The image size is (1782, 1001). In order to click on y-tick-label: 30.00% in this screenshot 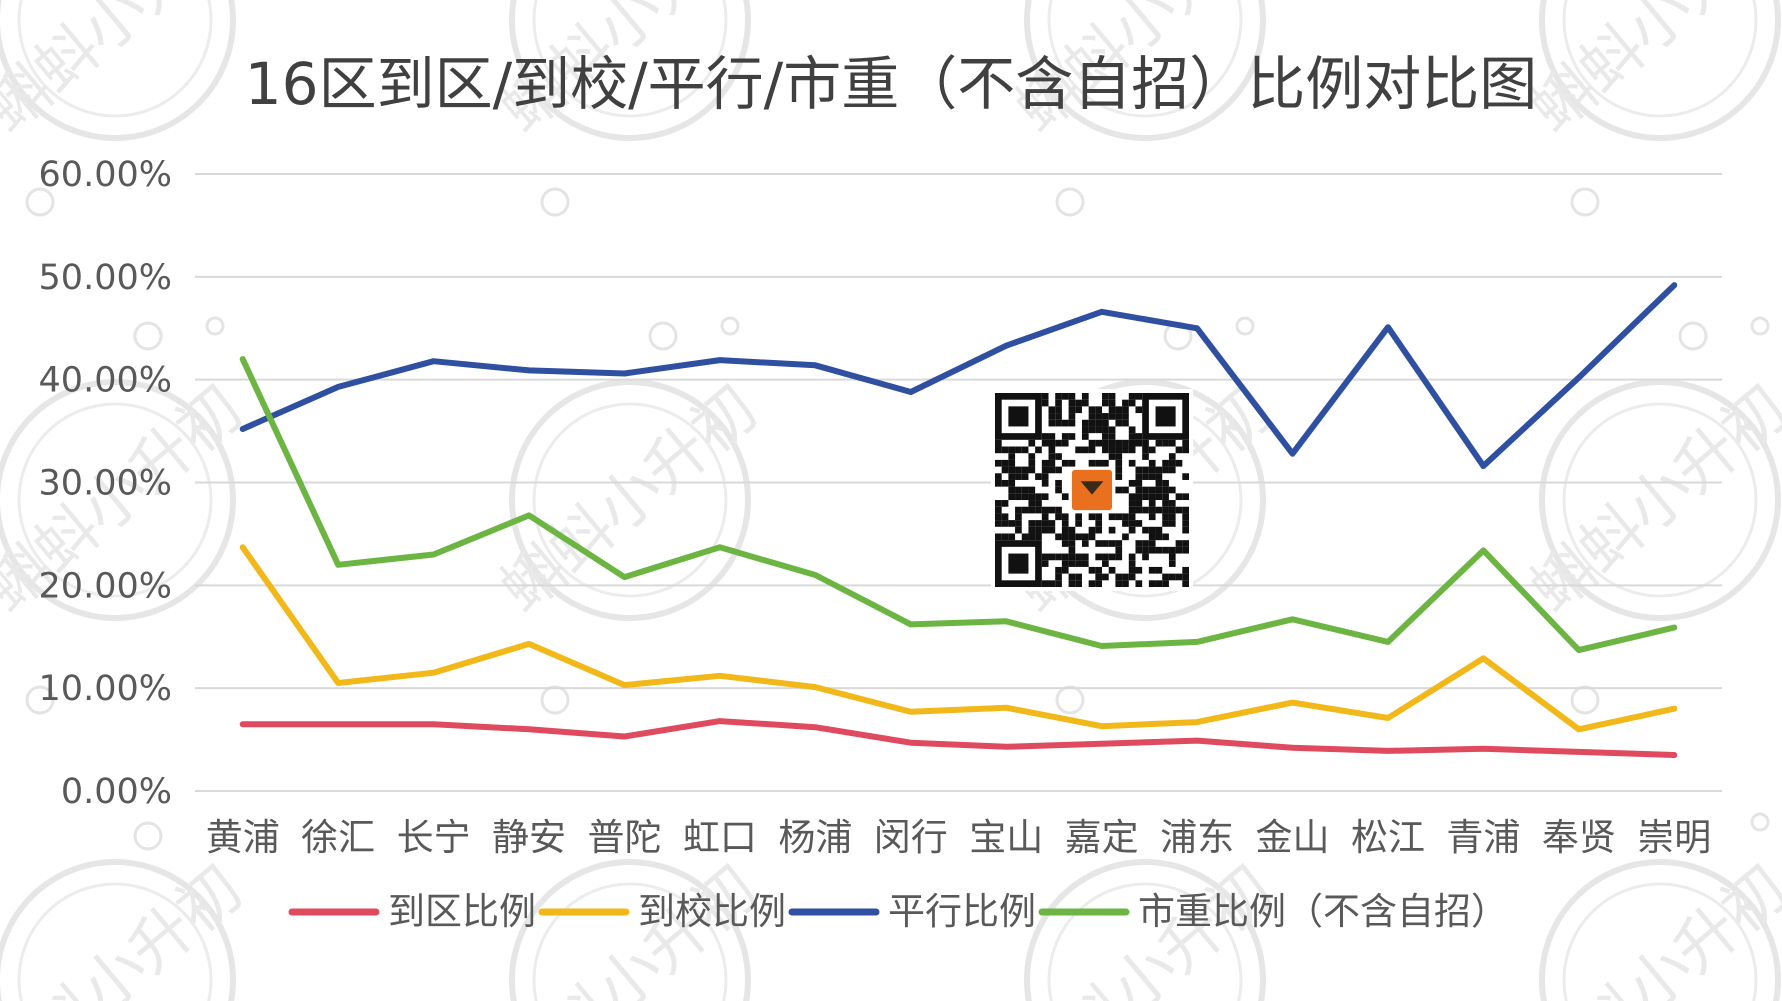, I will do `click(105, 484)`.